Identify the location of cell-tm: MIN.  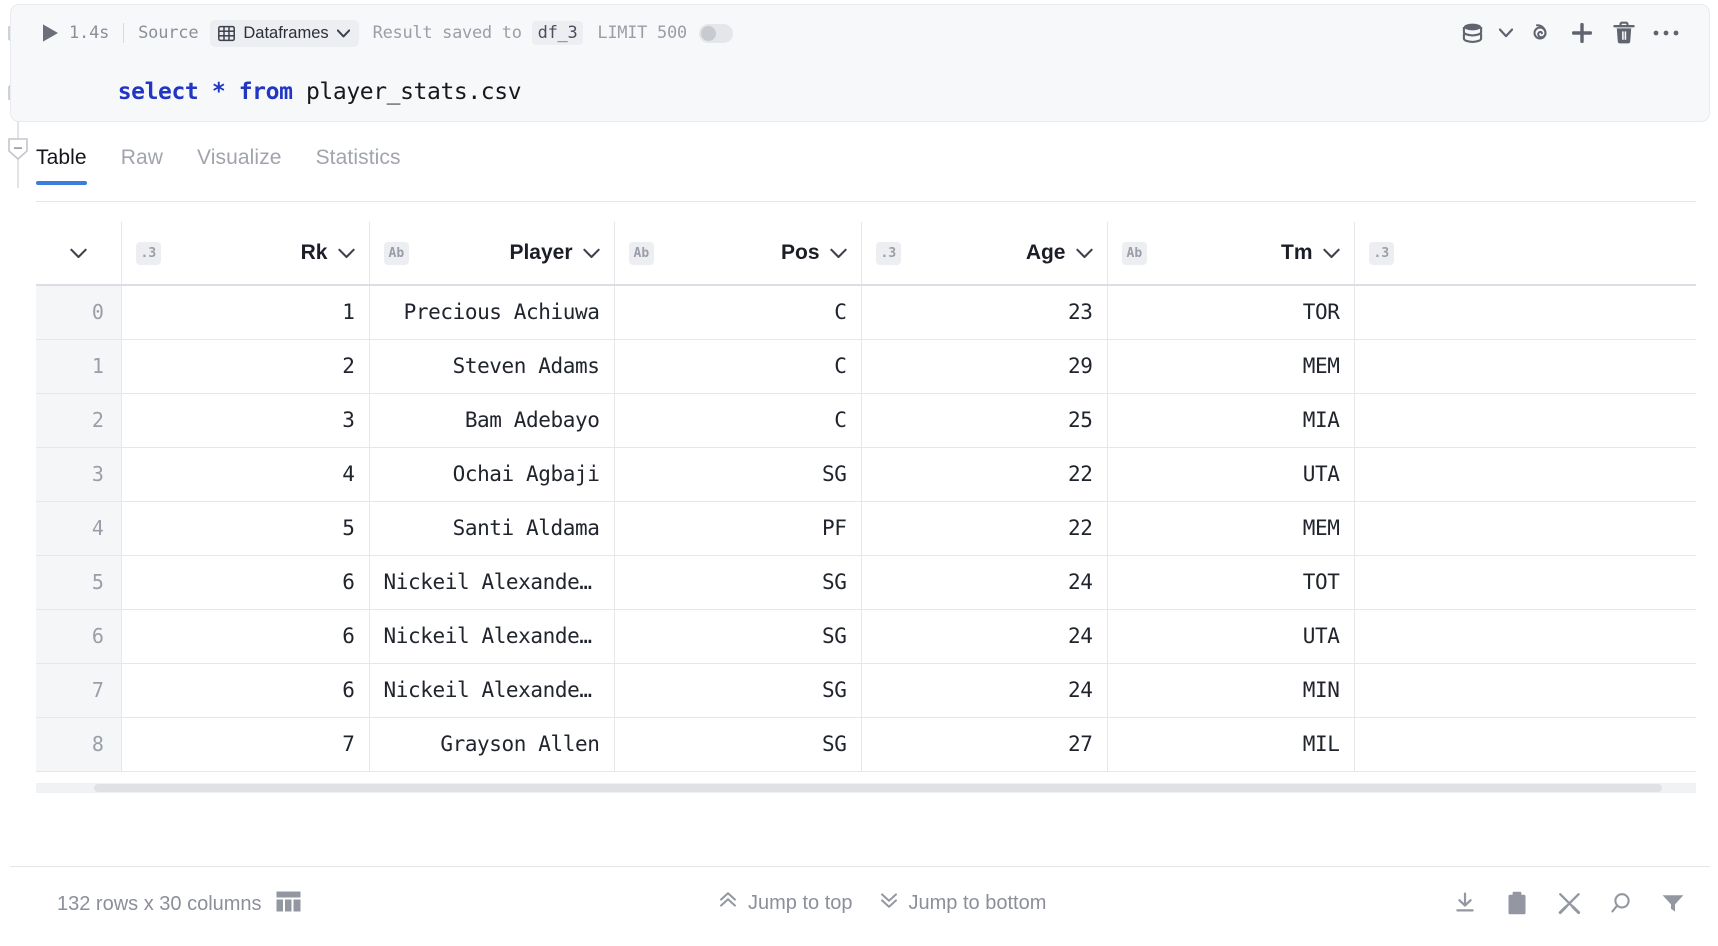
(1231, 690).